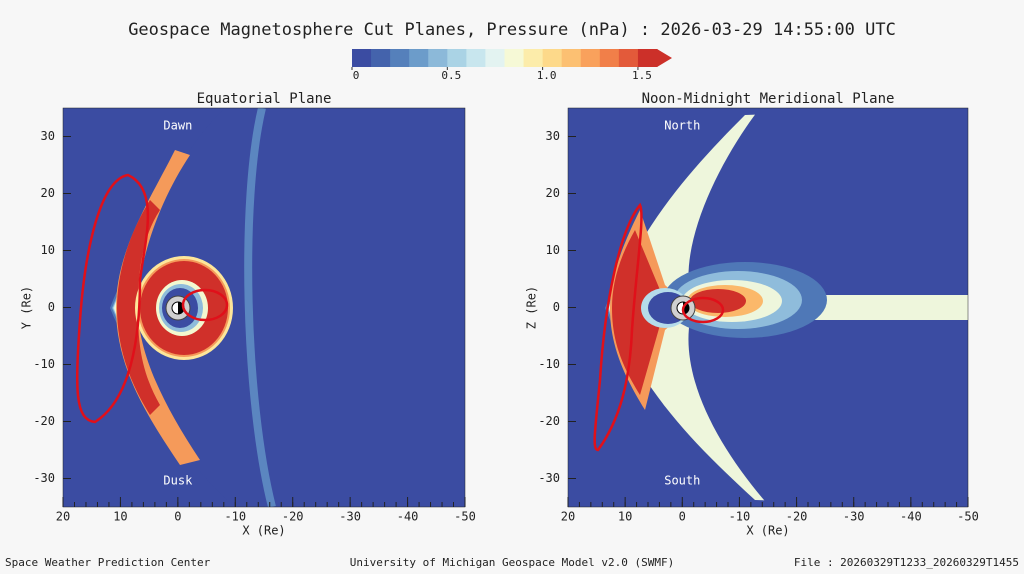 This screenshot has width=1024, height=574. What do you see at coordinates (108, 562) in the screenshot?
I see `footer-left: Space Weather Prediction Center` at bounding box center [108, 562].